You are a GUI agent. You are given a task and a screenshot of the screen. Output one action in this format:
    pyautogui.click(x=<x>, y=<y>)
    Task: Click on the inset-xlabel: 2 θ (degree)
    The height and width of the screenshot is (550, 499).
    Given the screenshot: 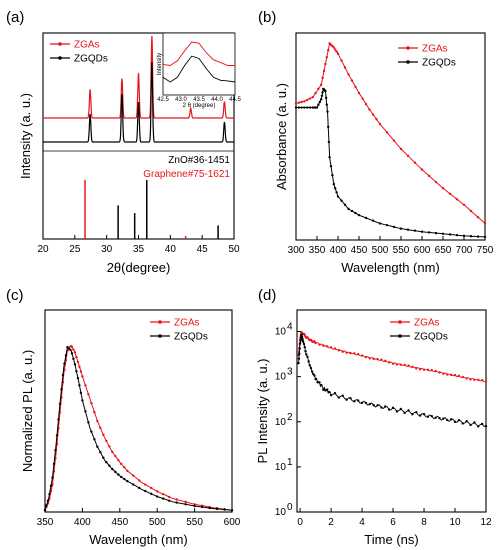 What is the action you would take?
    pyautogui.click(x=199, y=106)
    